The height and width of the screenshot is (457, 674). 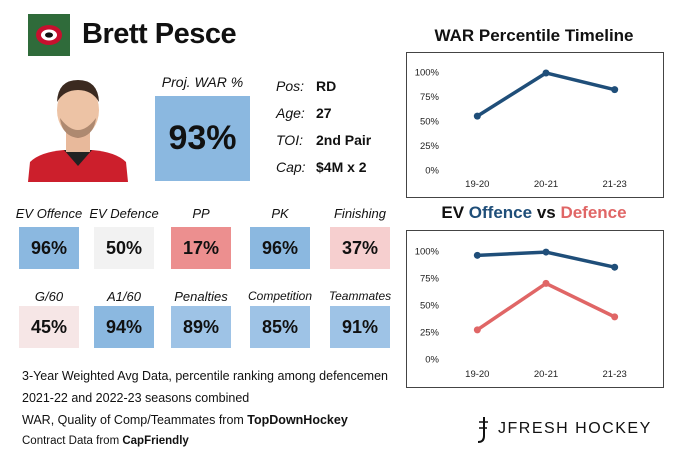 I want to click on war-ytick: 75%, so click(x=430, y=97).